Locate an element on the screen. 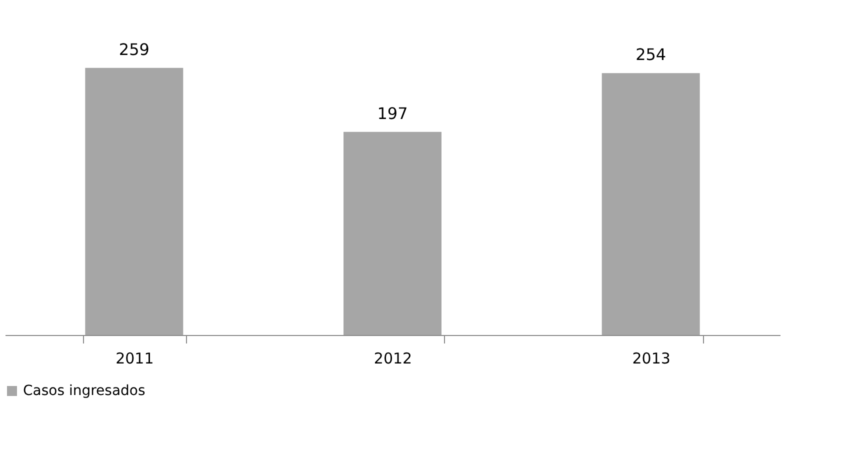 The image size is (868, 468). x-tick-label: 2012 is located at coordinates (393, 359).